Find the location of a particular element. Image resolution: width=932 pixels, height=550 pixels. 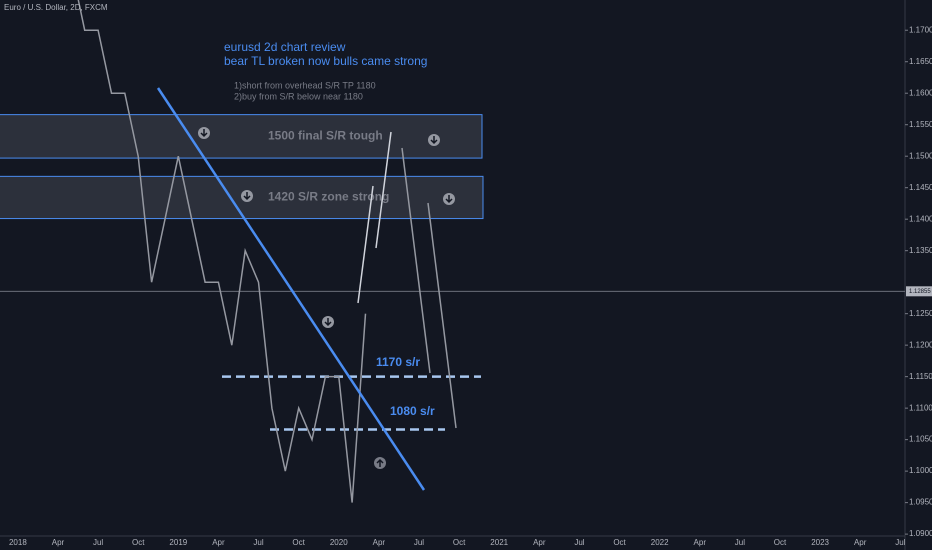

x-tick-label: 2021 is located at coordinates (499, 542).